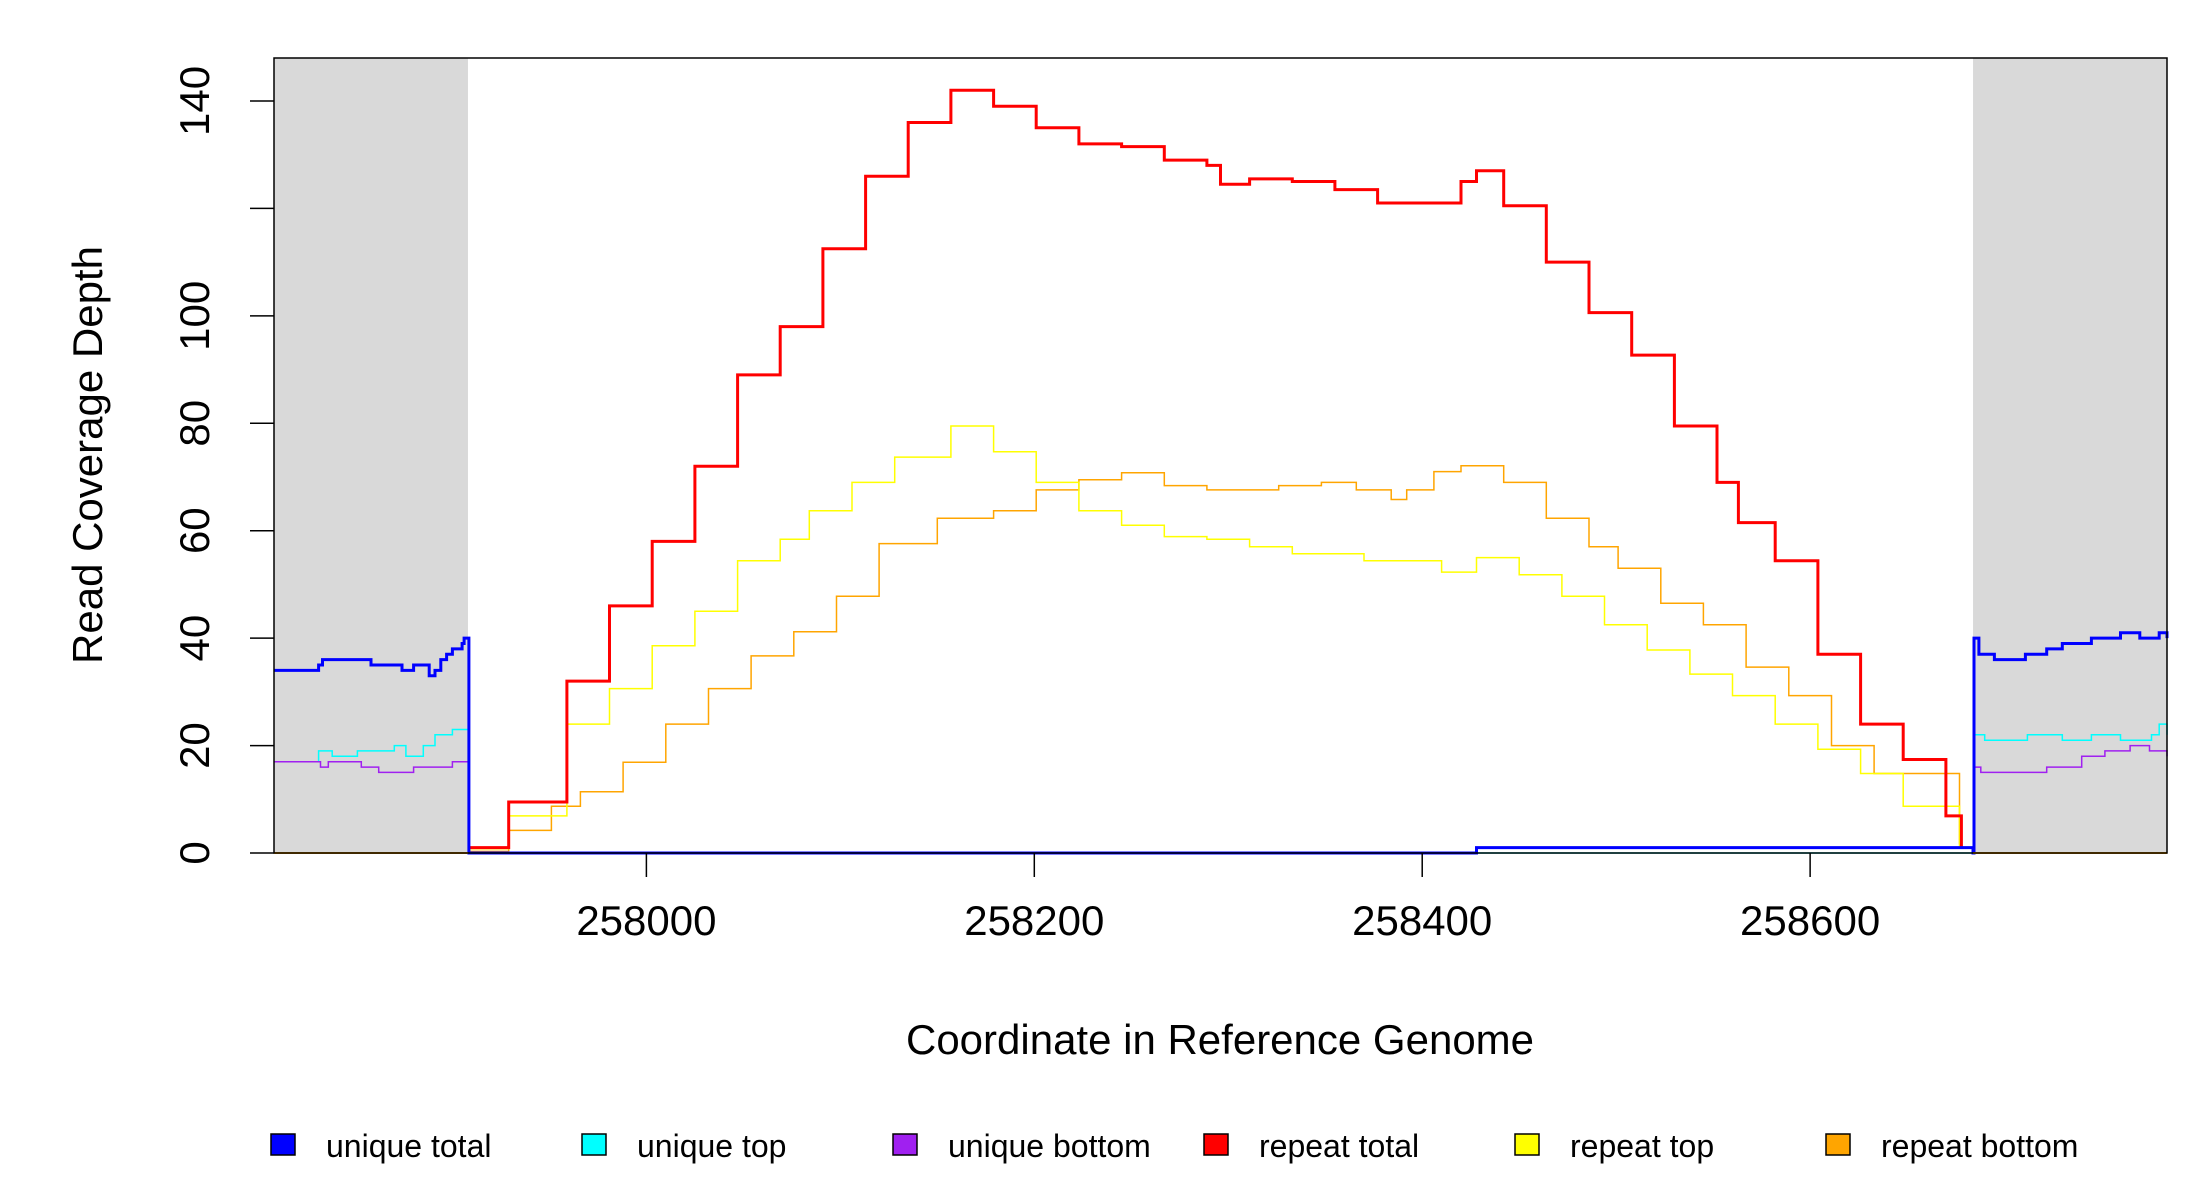  What do you see at coordinates (194, 316) in the screenshot?
I see `y-tick-label: 100` at bounding box center [194, 316].